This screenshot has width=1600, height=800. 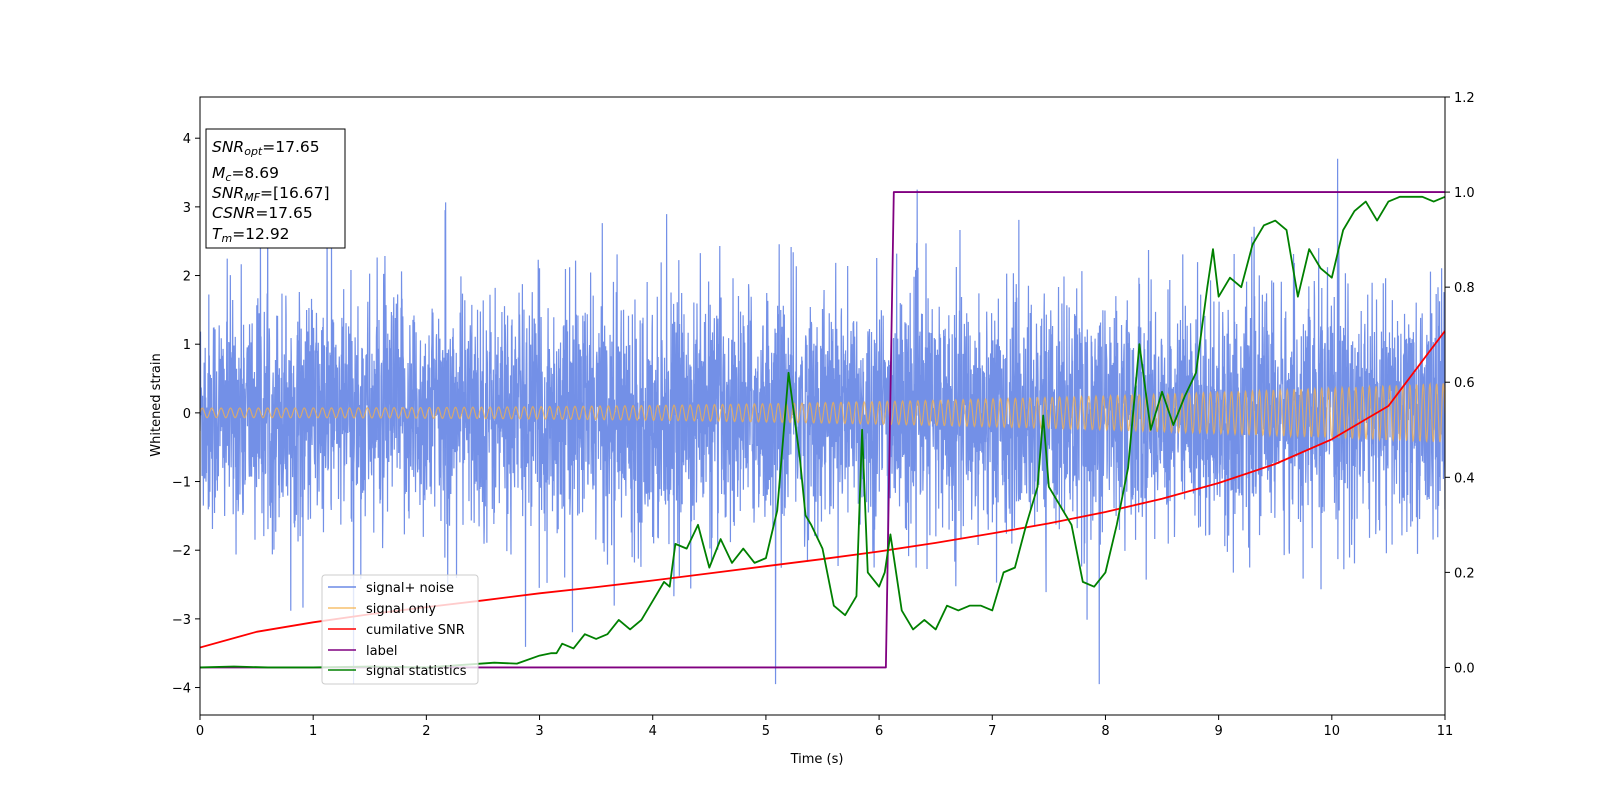 What do you see at coordinates (381, 651) in the screenshot?
I see `legend-entry-label: label` at bounding box center [381, 651].